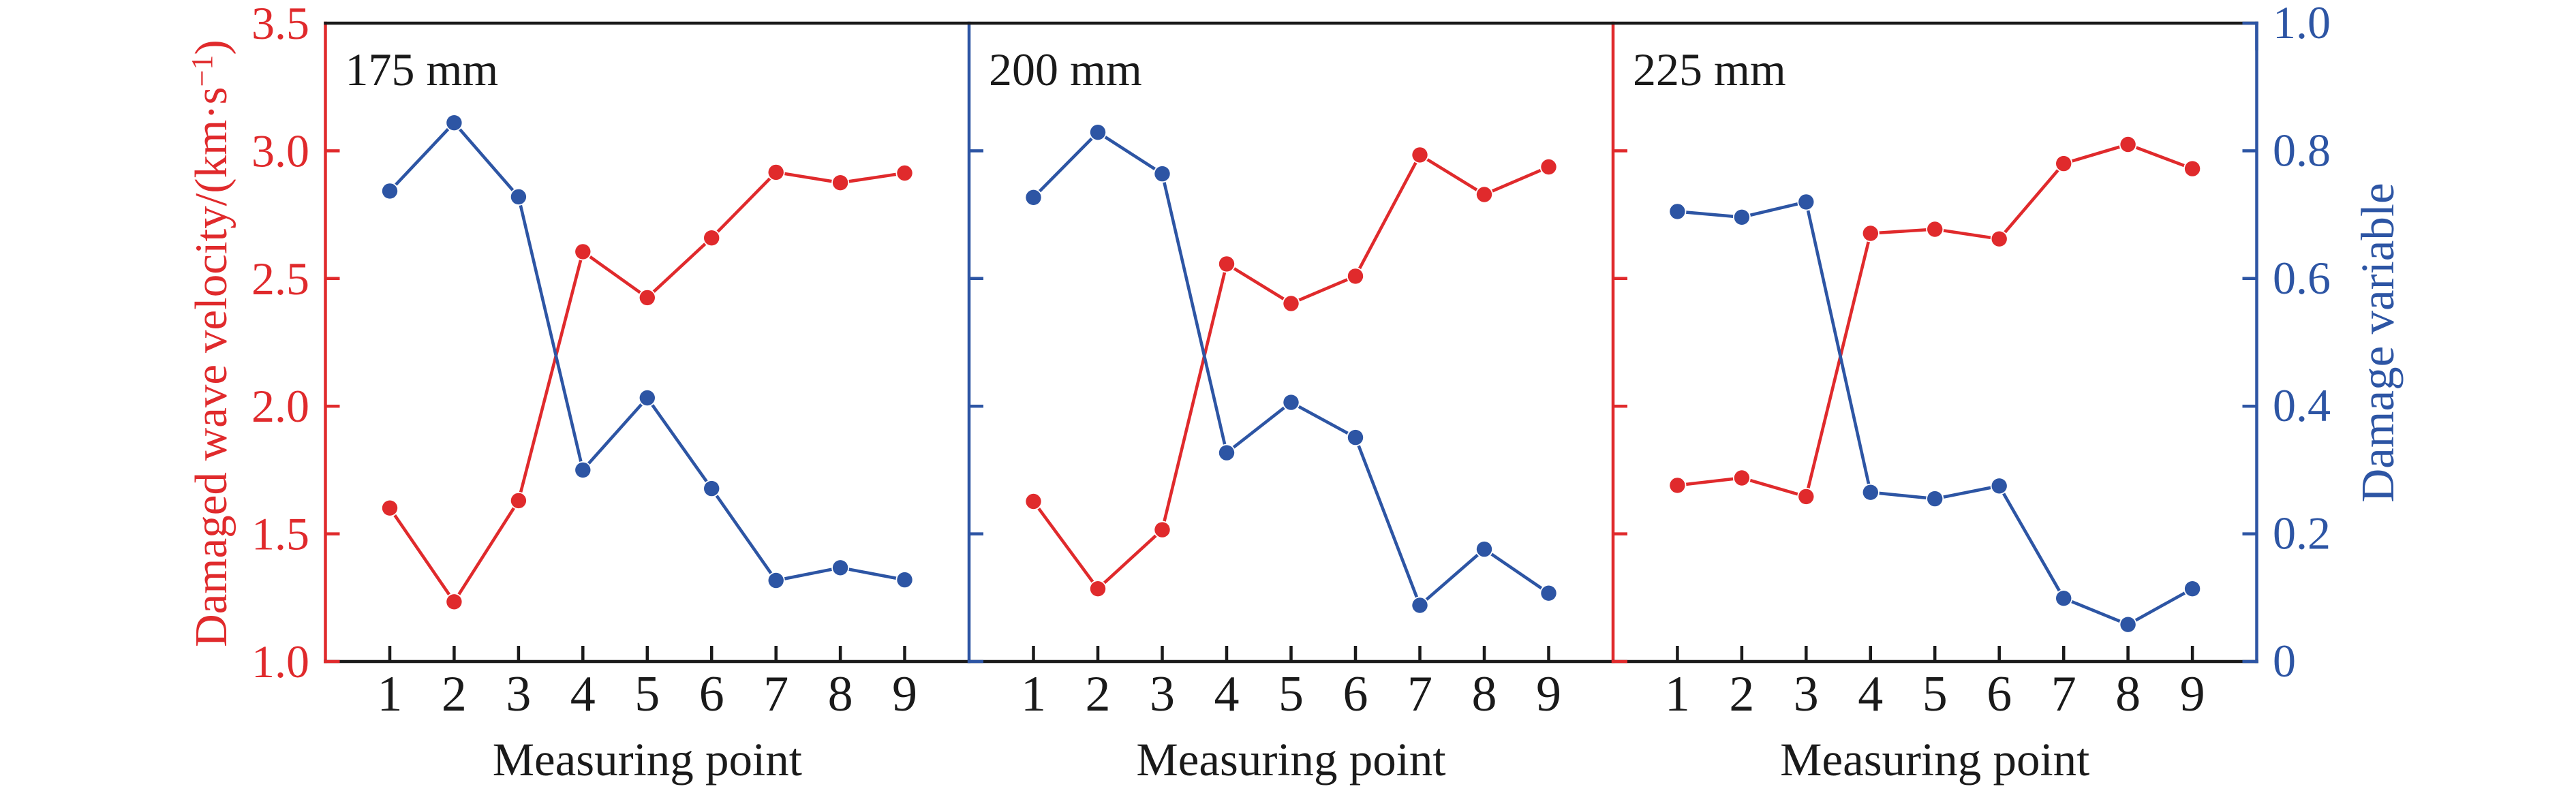  I want to click on svg-text: 1.5, so click(280, 534).